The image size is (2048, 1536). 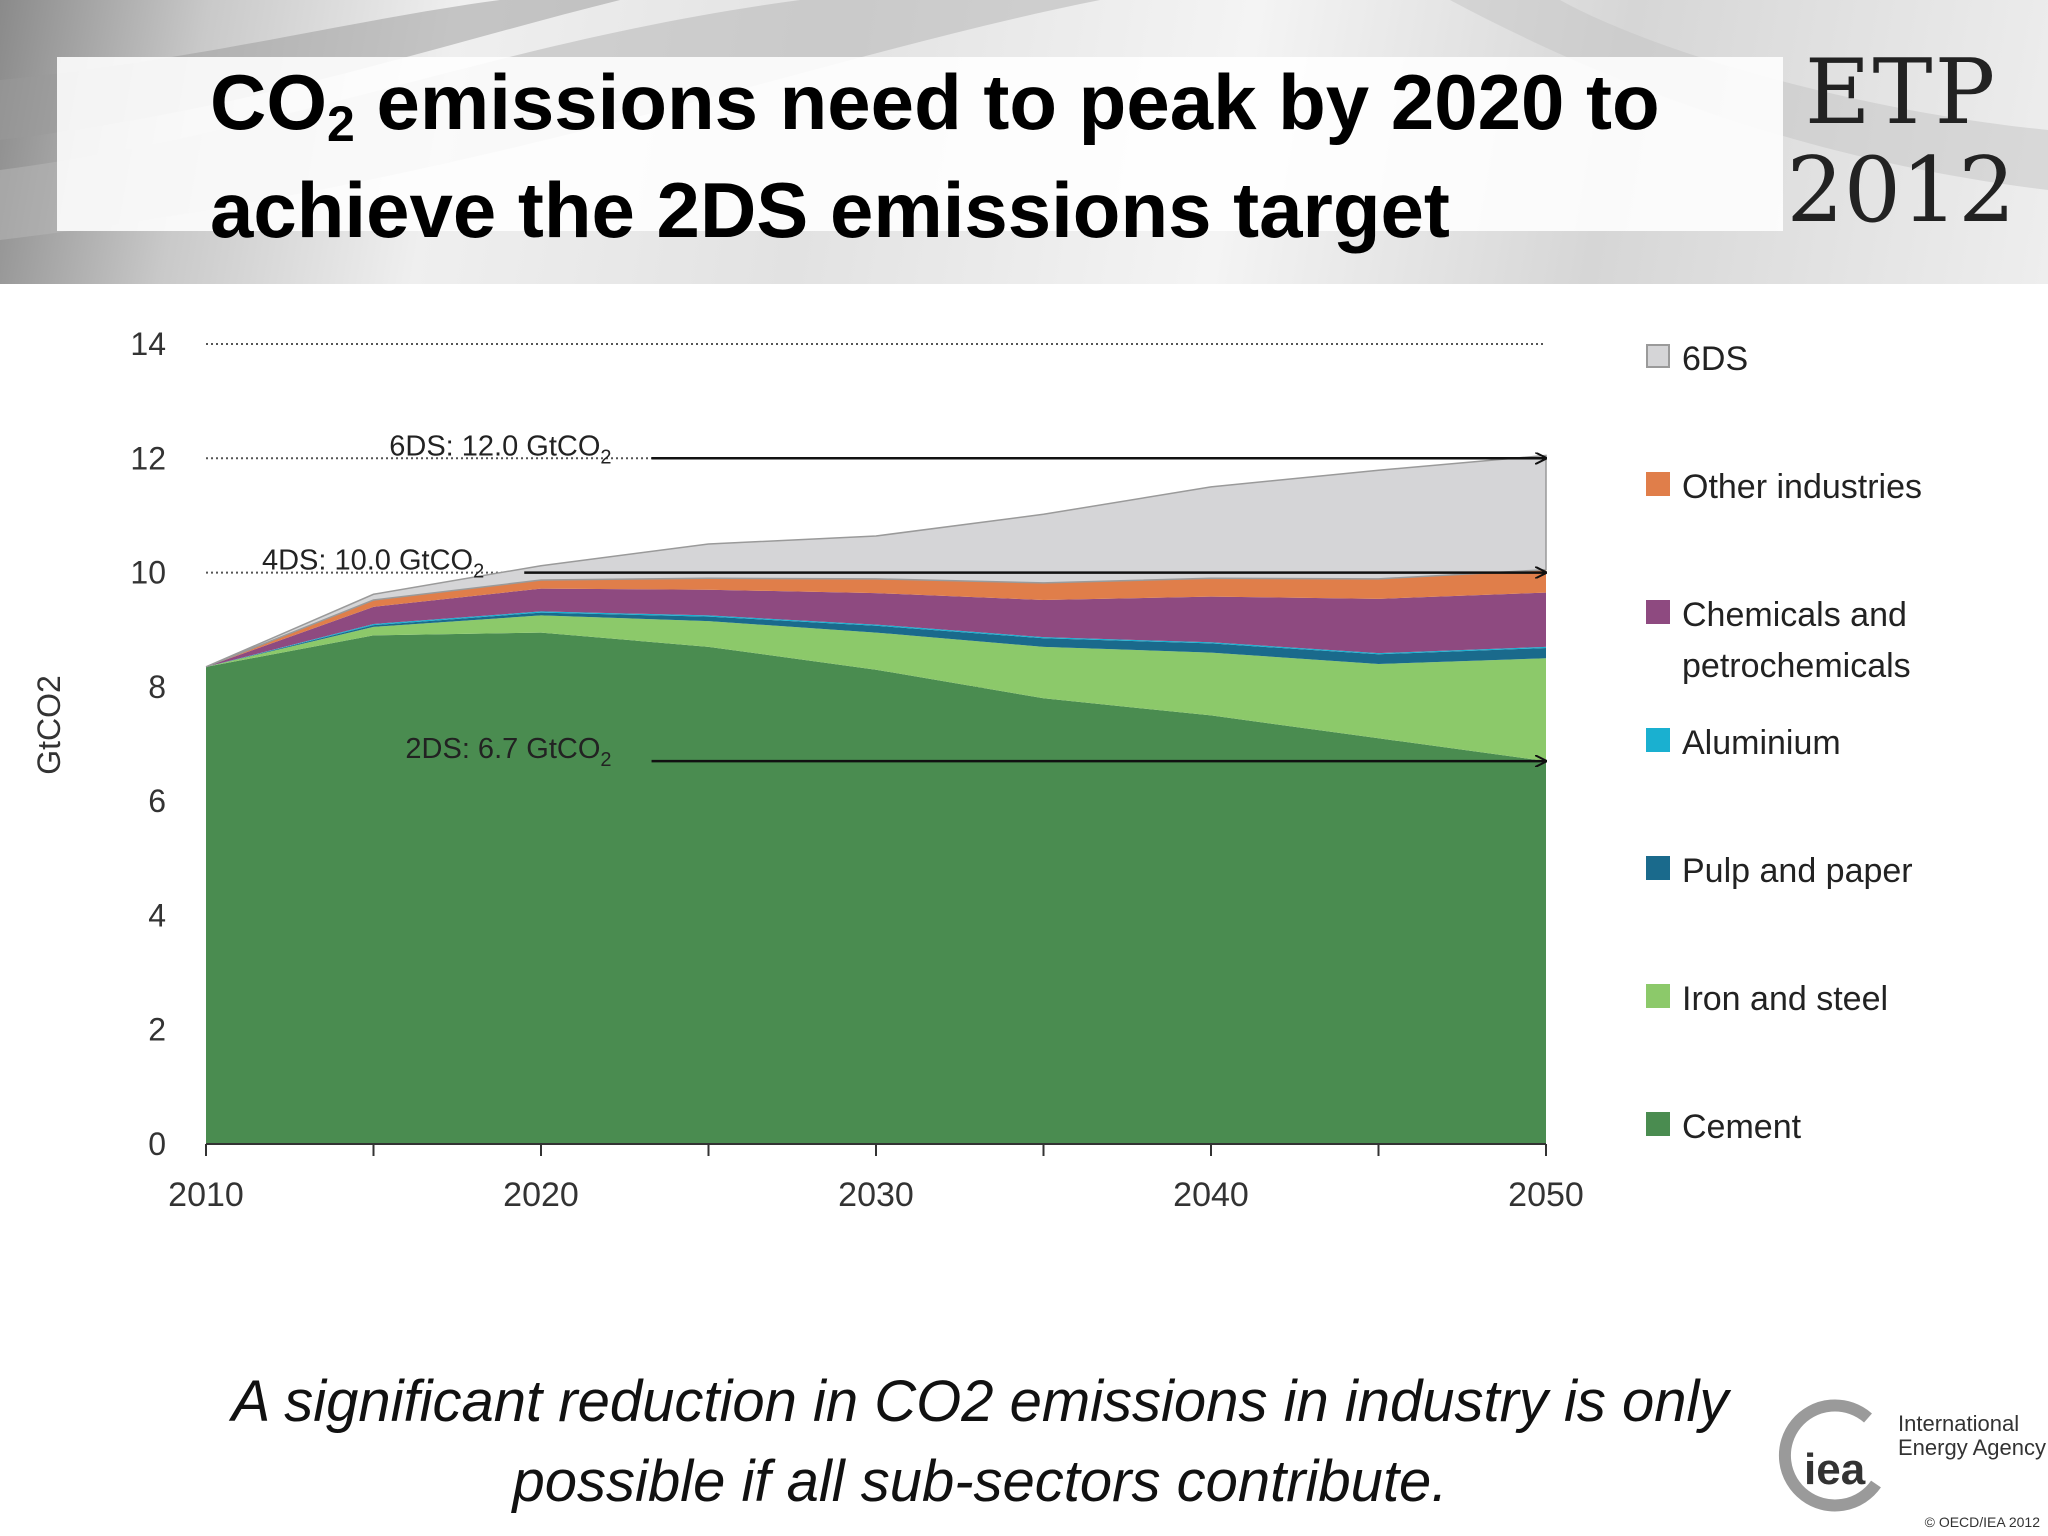 I want to click on area-series-6ds, so click(x=876, y=561).